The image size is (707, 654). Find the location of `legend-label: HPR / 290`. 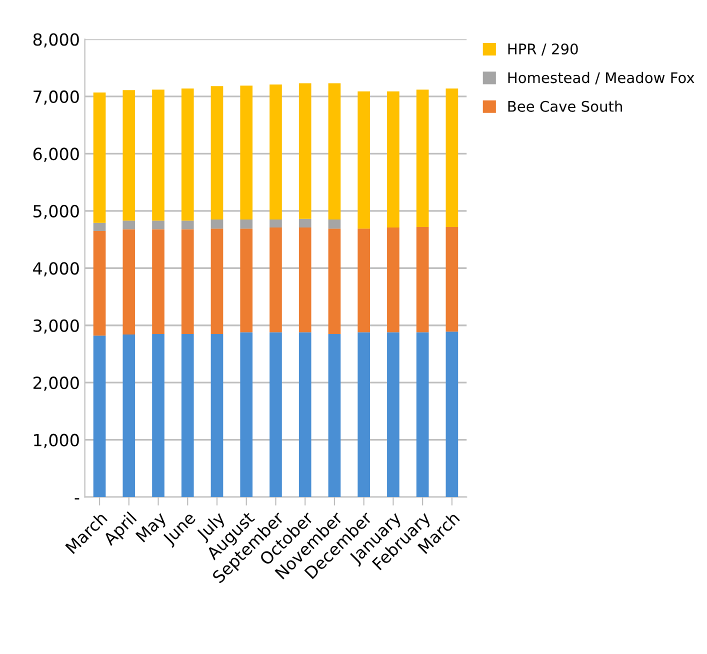

legend-label: HPR / 290 is located at coordinates (543, 49).